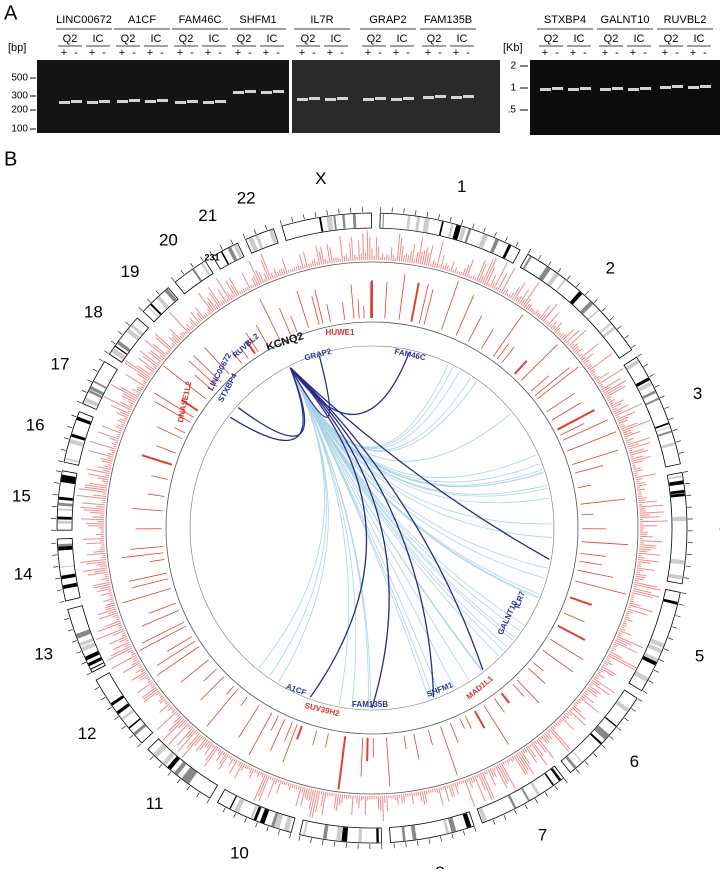 The height and width of the screenshot is (874, 720). I want to click on chromosome-label: 6, so click(634, 761).